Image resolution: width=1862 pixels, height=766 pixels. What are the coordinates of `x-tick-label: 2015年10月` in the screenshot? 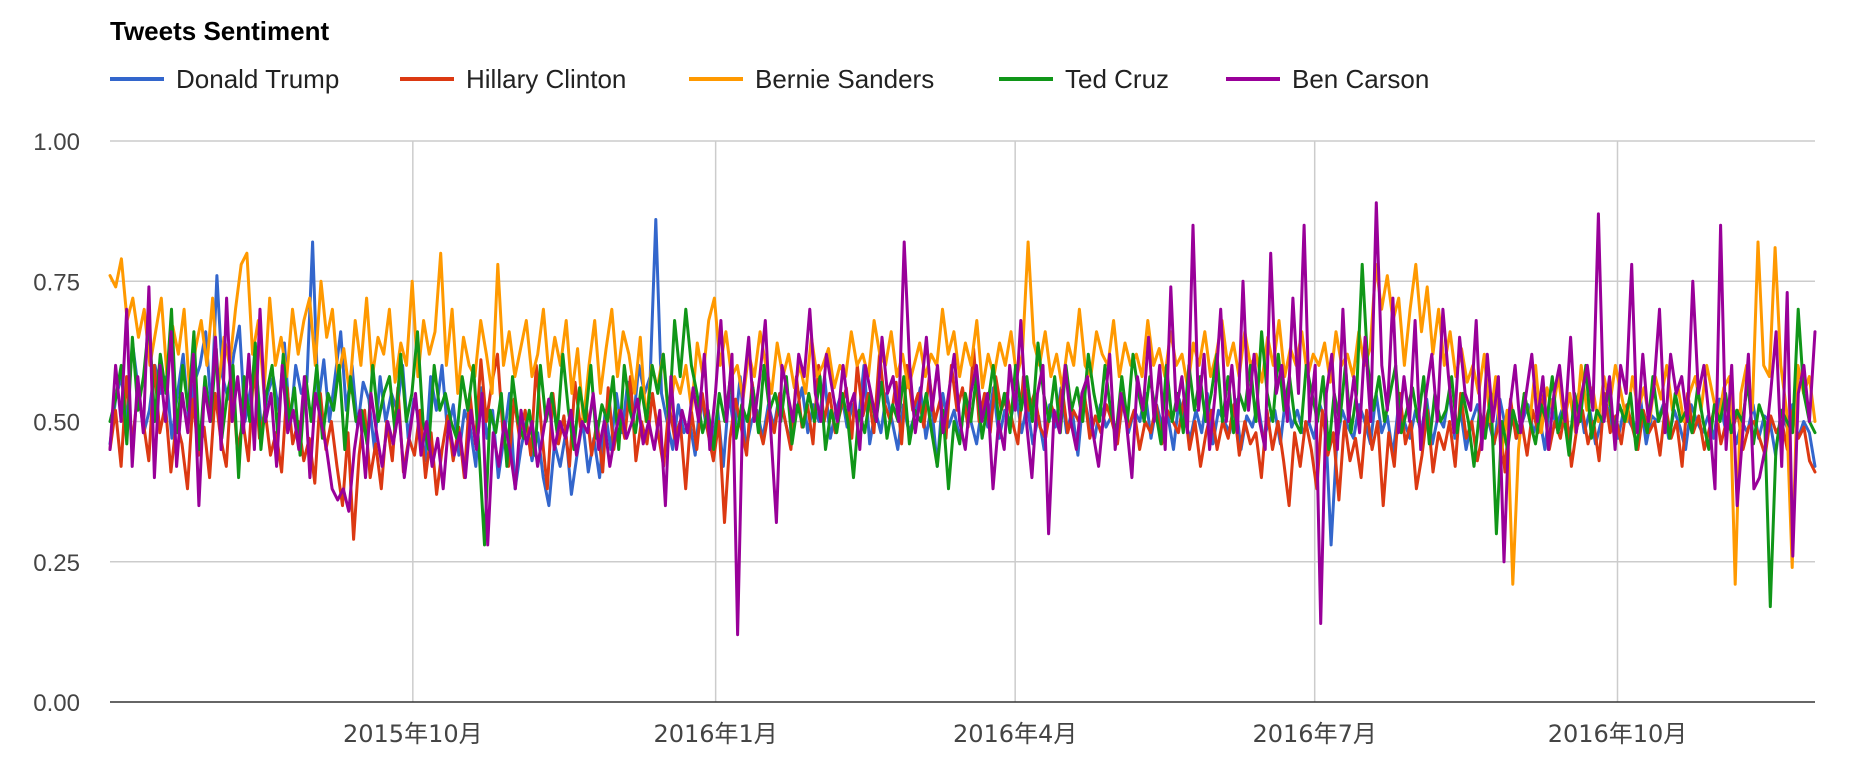 It's located at (413, 734).